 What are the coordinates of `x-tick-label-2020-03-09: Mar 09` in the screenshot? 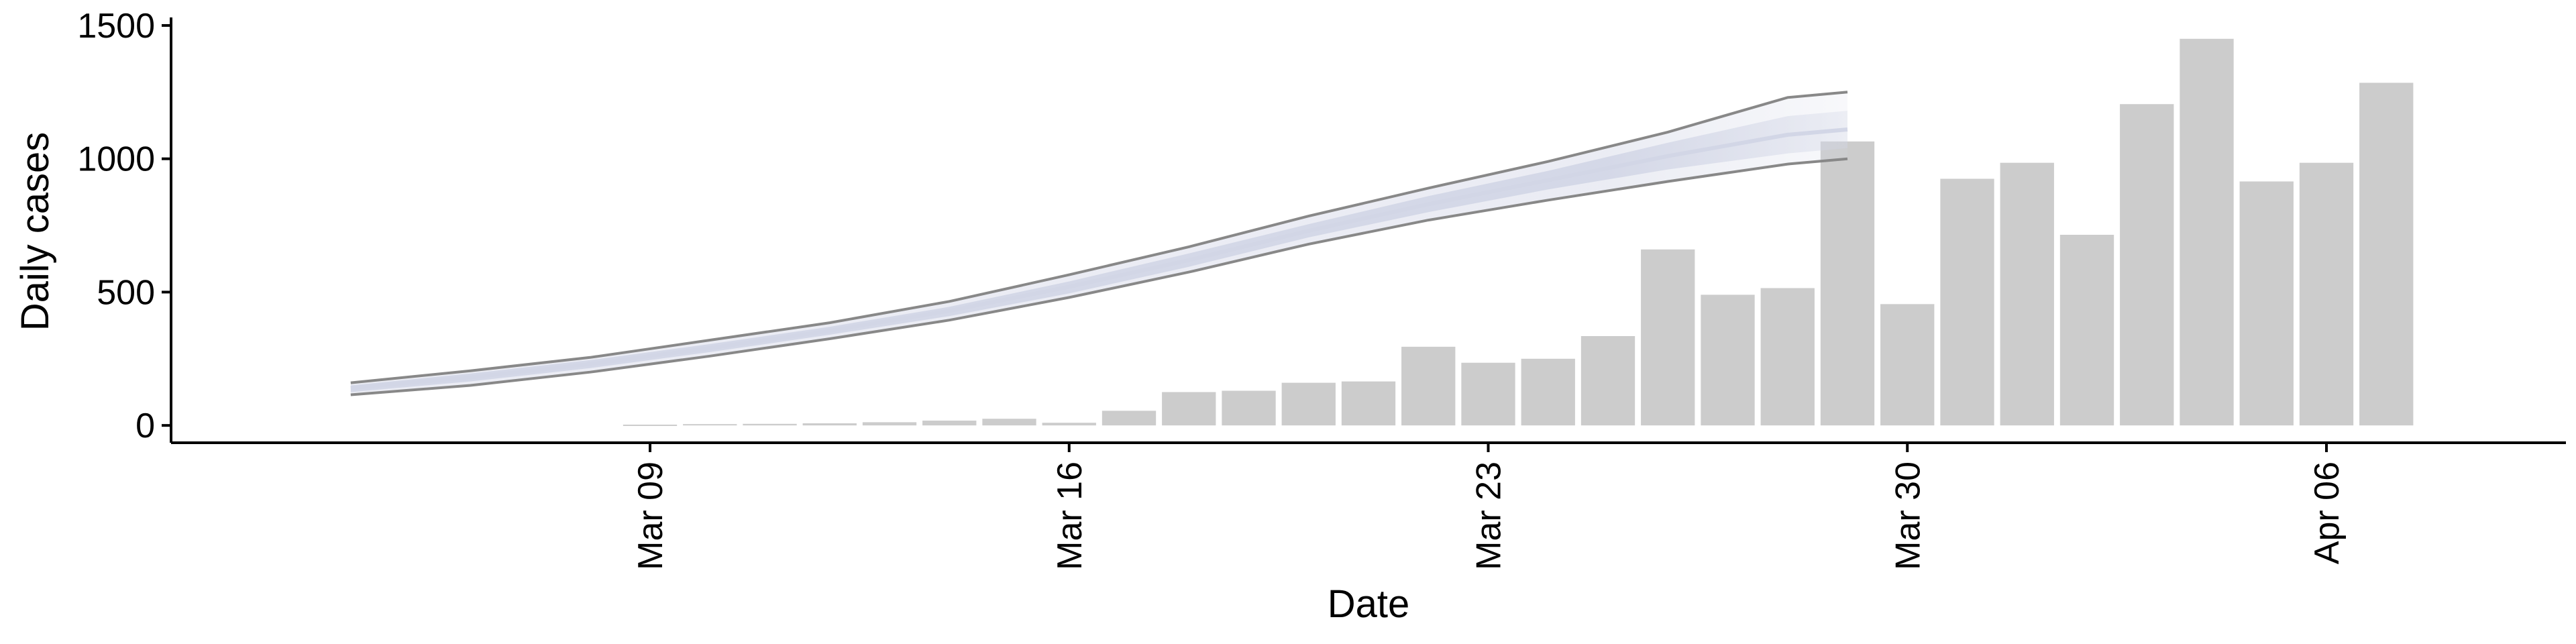 It's located at (650, 516).